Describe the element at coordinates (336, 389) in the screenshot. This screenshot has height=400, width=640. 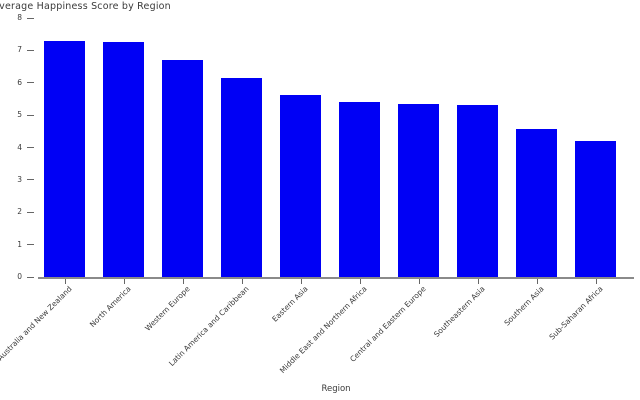
I see `x-axis-label: Region` at that location.